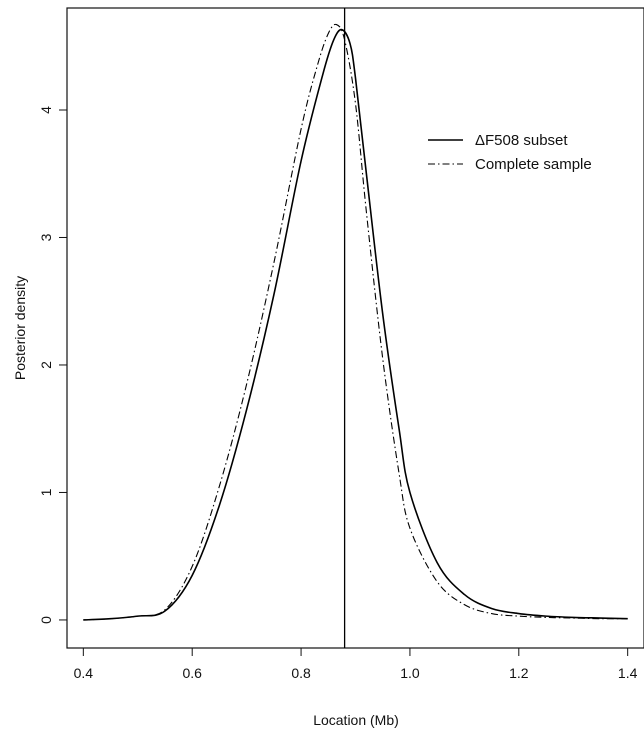 The image size is (644, 734). I want to click on x-axis: 0.4 0.6 0.8 1.0 1.2 1.4, so click(356, 664).